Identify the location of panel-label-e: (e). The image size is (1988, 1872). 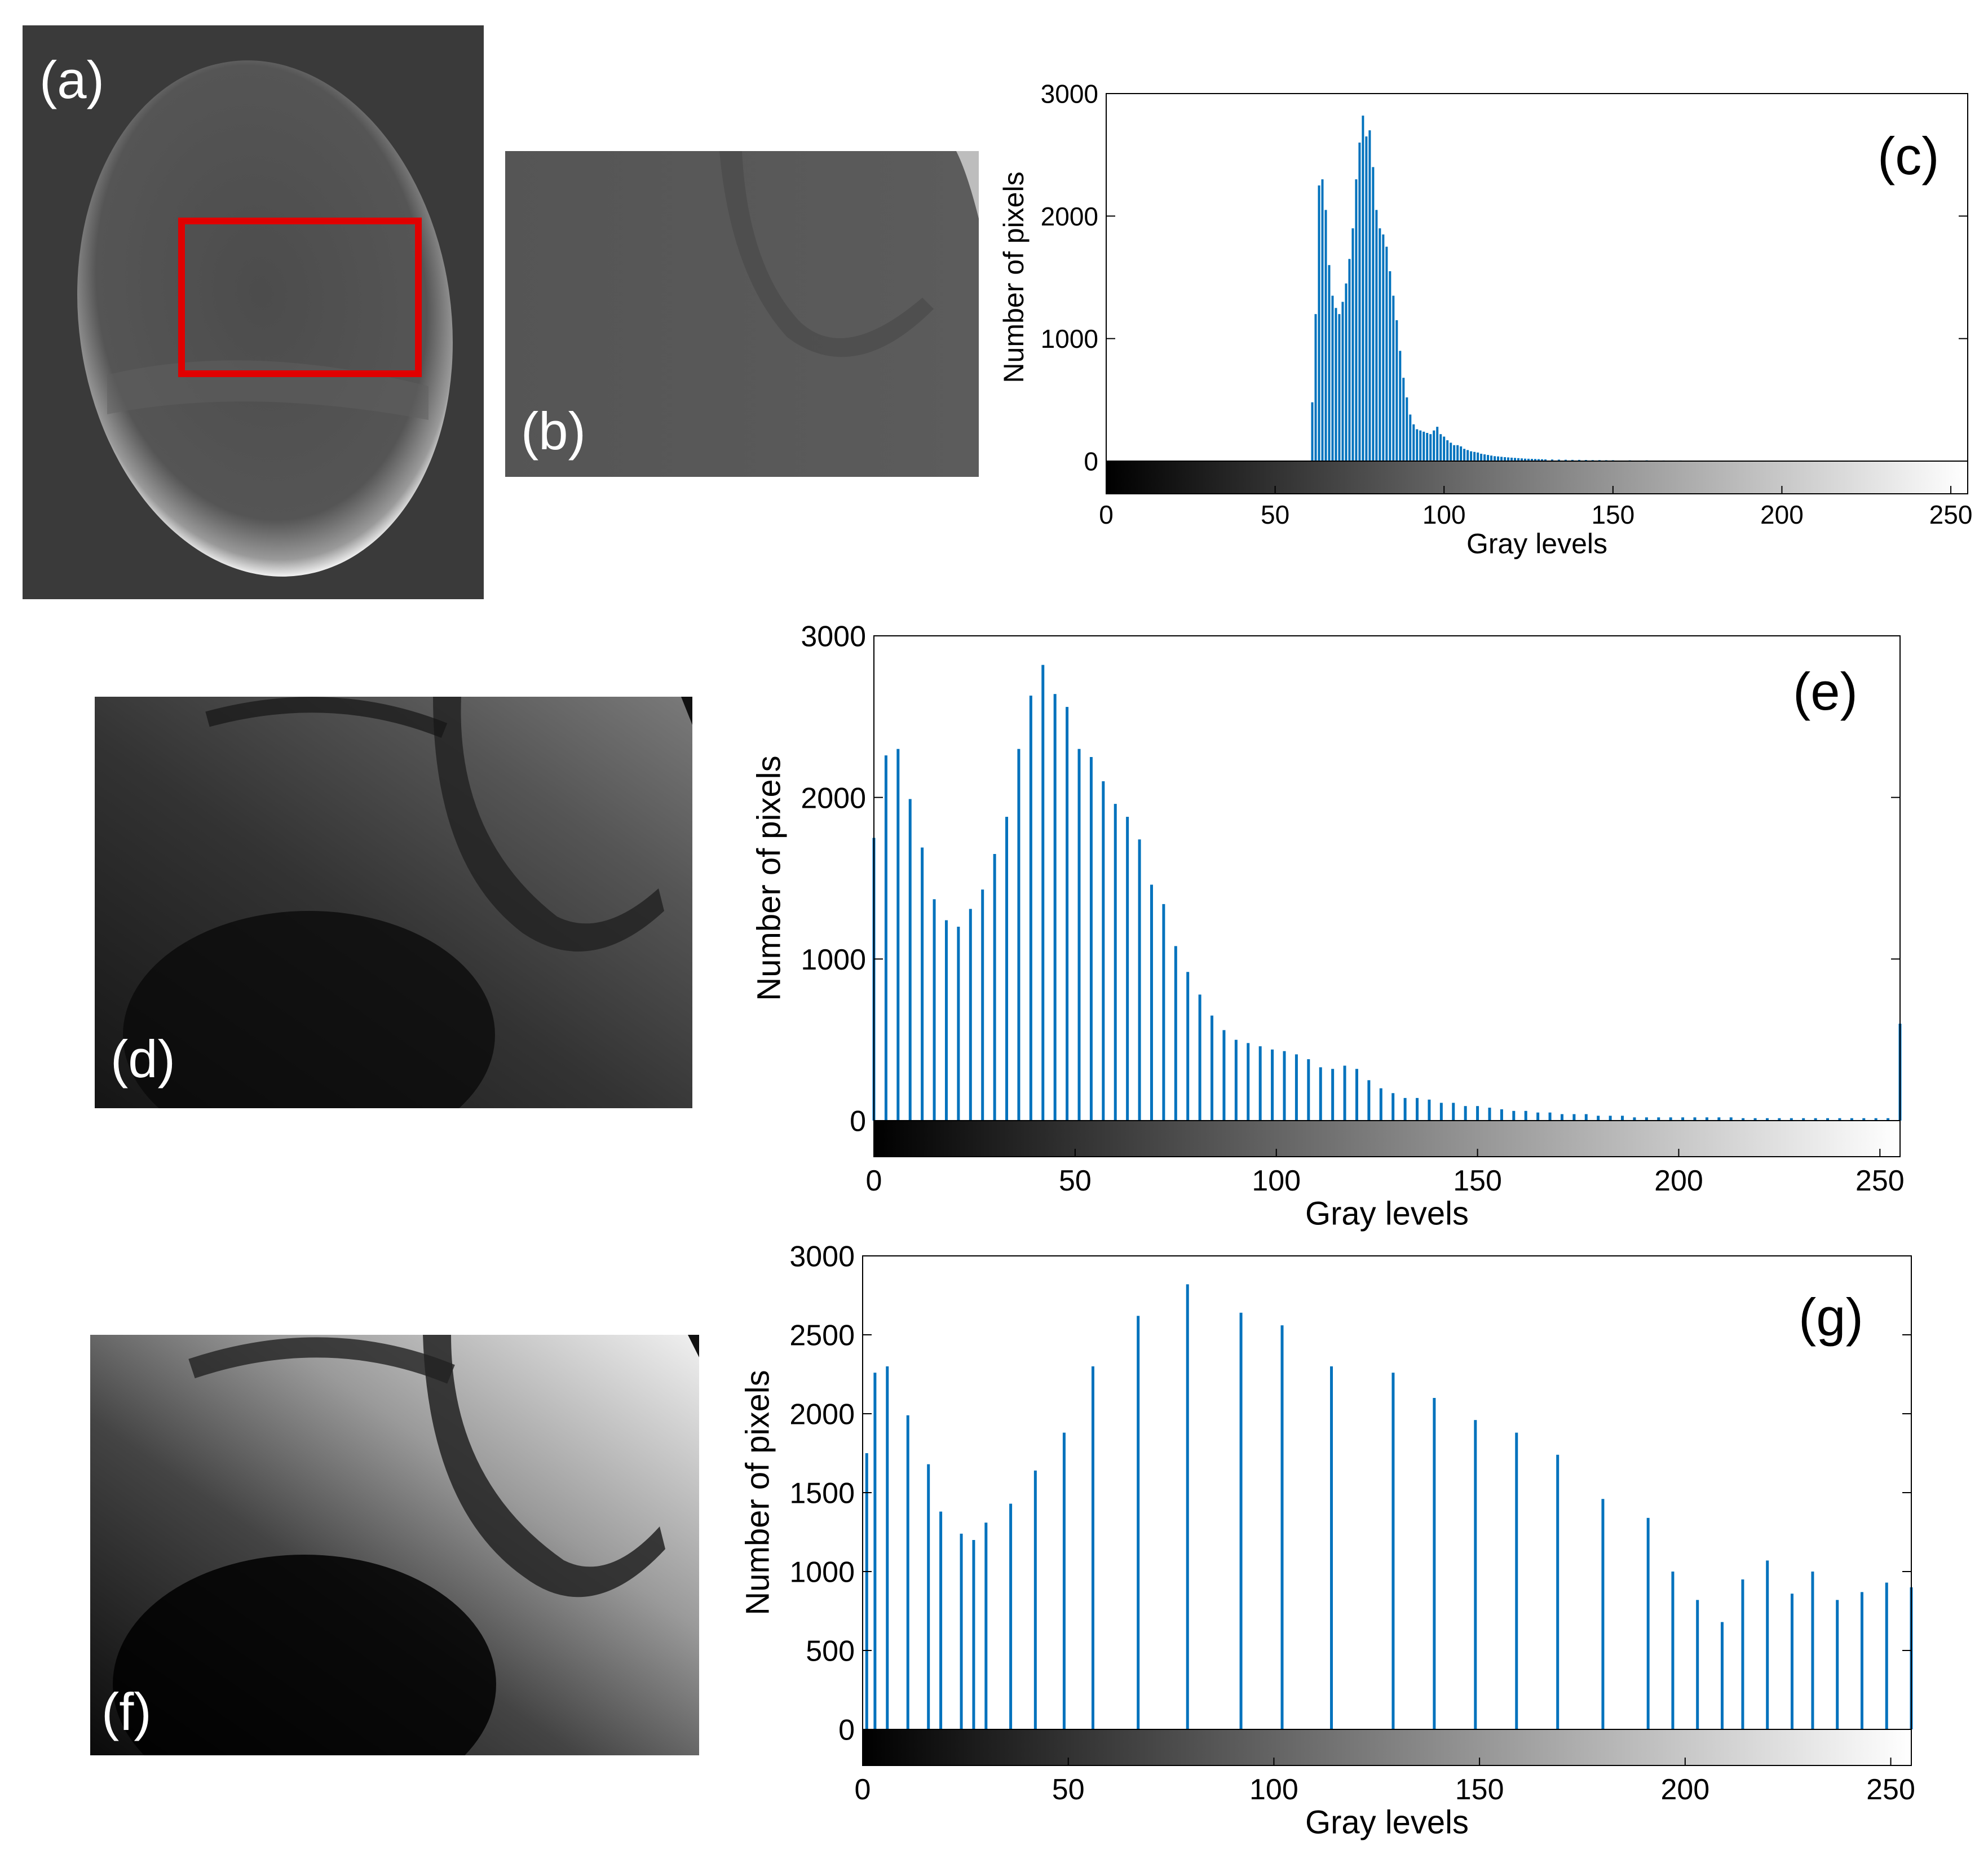
(1825, 691).